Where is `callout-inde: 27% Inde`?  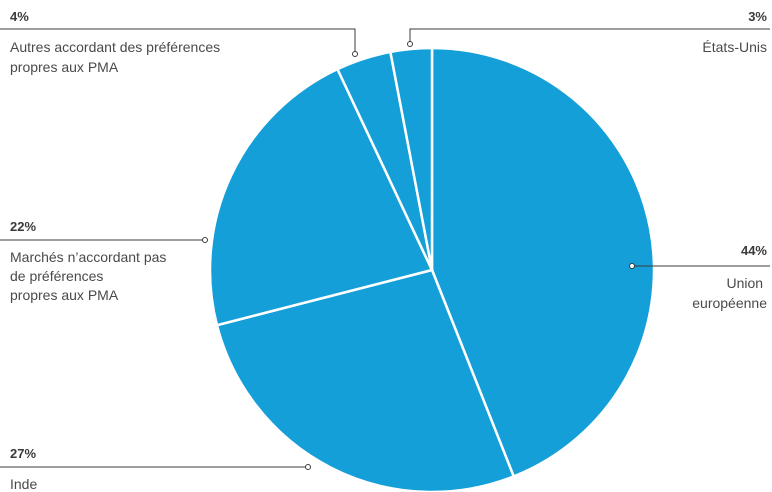
callout-inde: 27% Inde is located at coordinates (155, 469).